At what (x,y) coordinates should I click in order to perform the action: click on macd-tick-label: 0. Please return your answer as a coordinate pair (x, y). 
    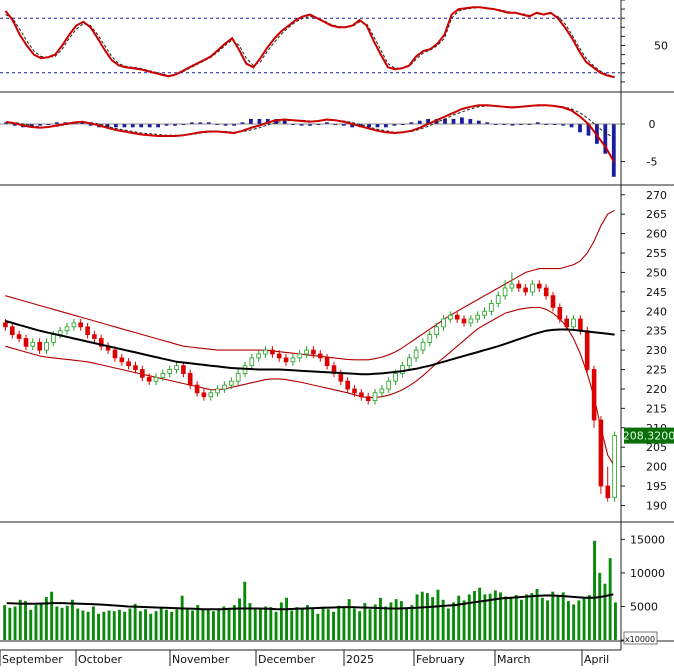
    Looking at the image, I should click on (652, 124).